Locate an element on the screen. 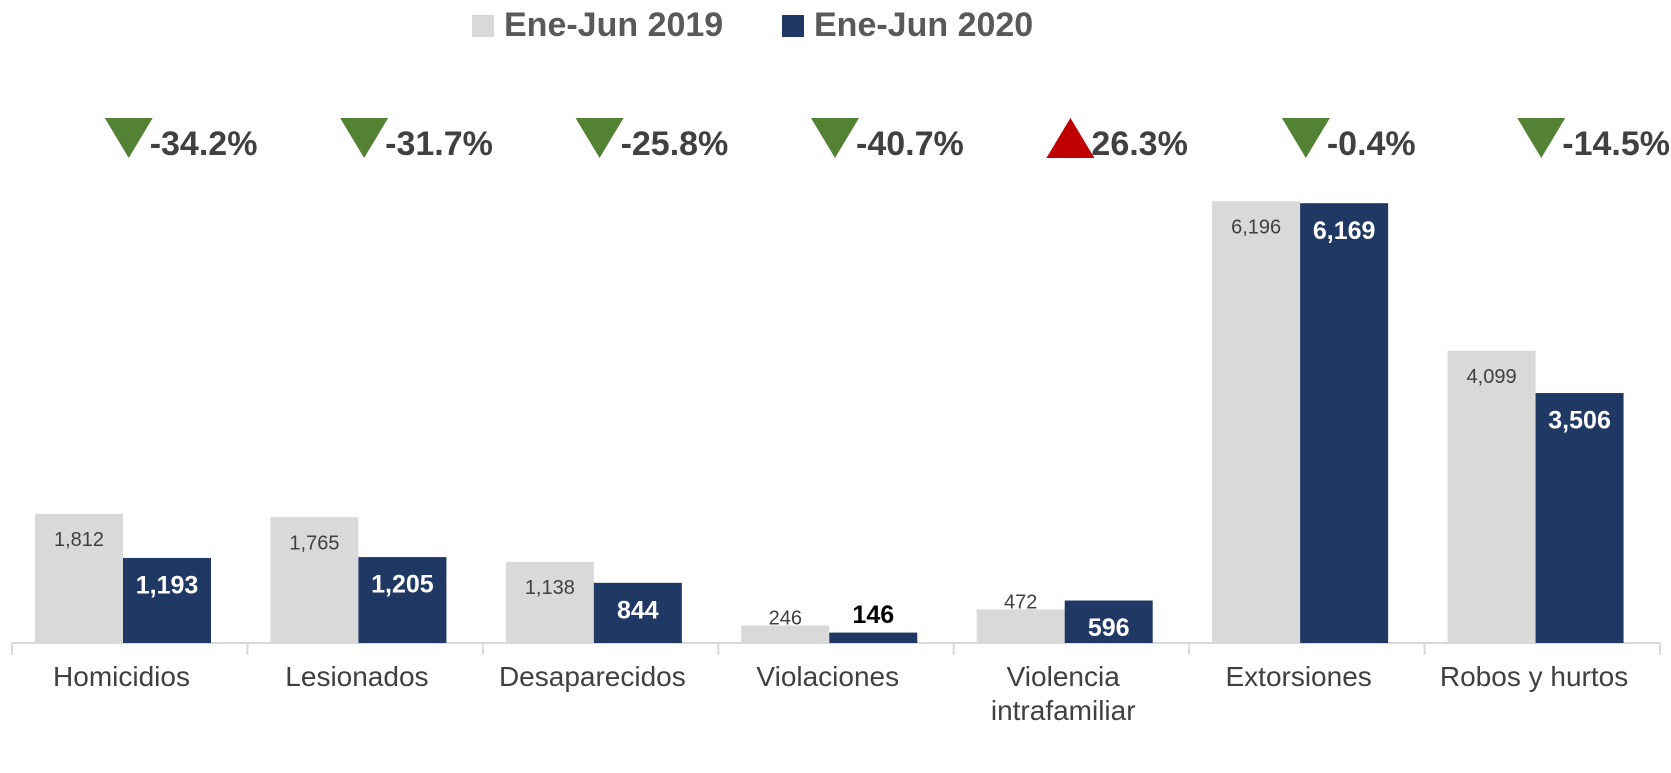  x-tick-label: Homicidios is located at coordinates (121, 676).